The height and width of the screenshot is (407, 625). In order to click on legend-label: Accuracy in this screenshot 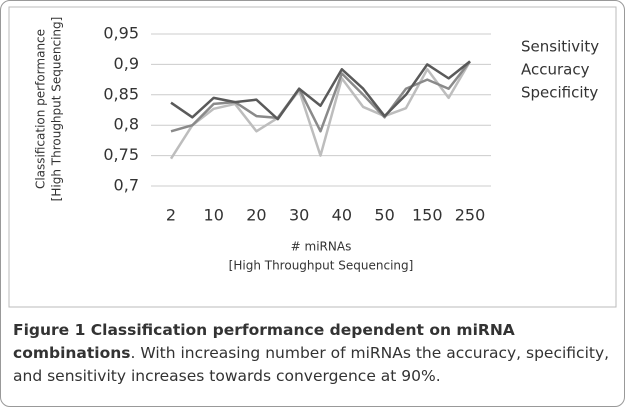, I will do `click(555, 70)`.